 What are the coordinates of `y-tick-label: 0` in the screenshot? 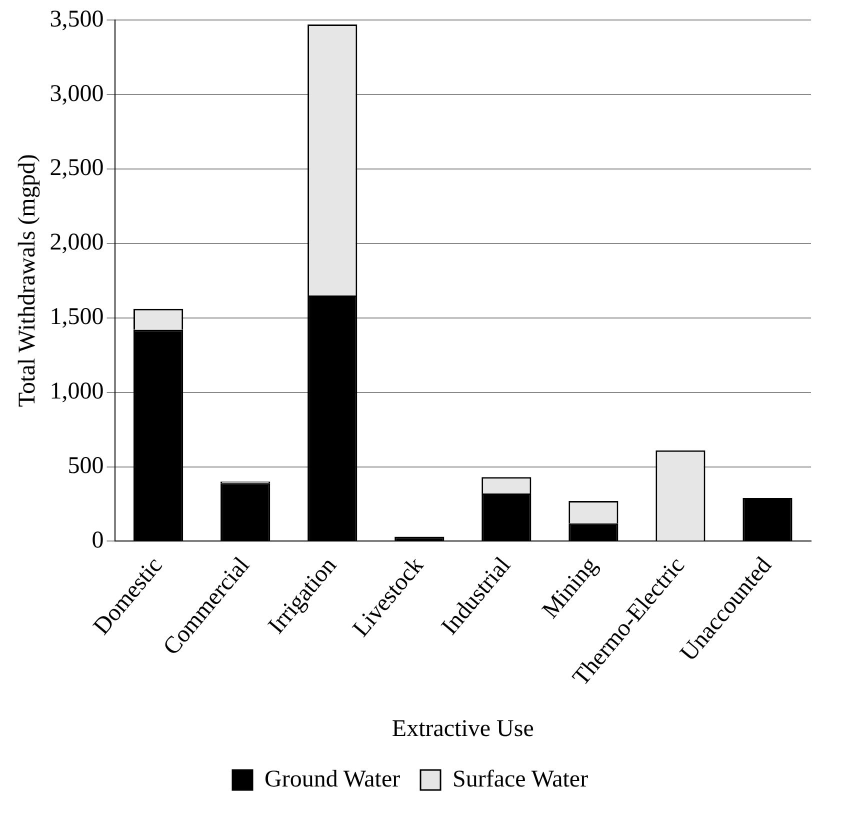 It's located at (98, 541).